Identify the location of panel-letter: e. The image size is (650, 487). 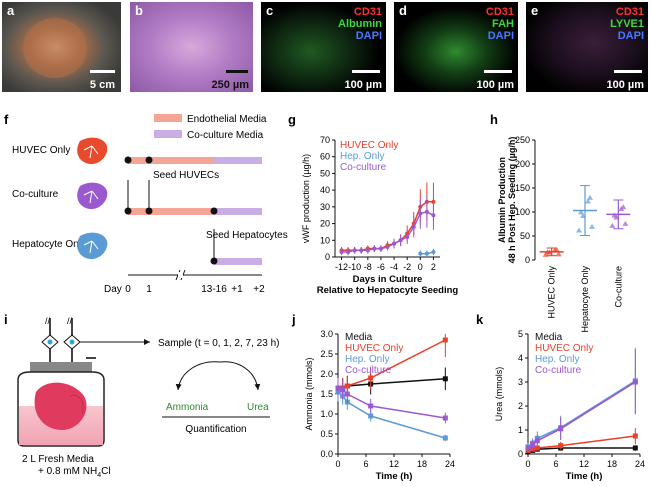
(534, 10).